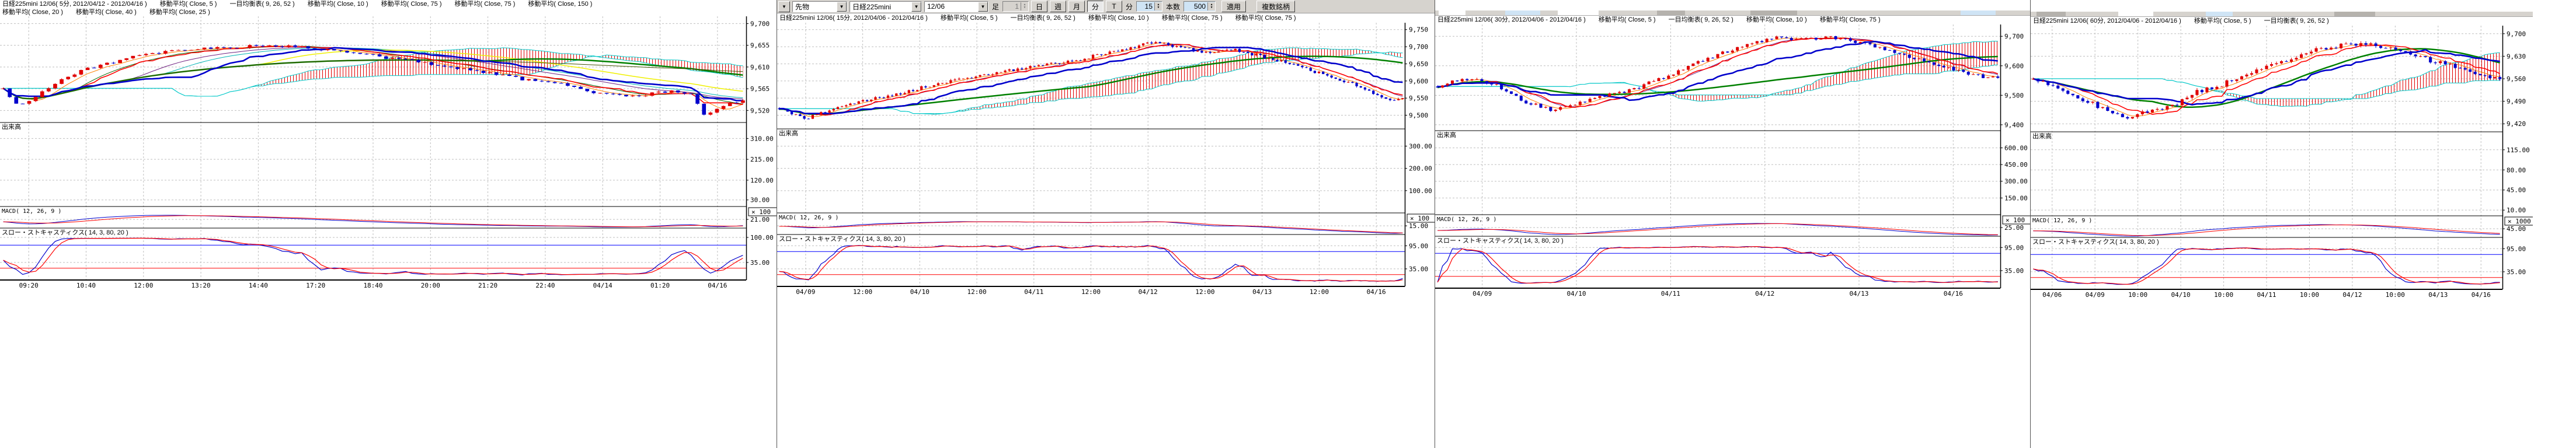 This screenshot has height=448, width=2576. I want to click on bar-interval-stepper: 1 ▲ ▼, so click(1015, 6).